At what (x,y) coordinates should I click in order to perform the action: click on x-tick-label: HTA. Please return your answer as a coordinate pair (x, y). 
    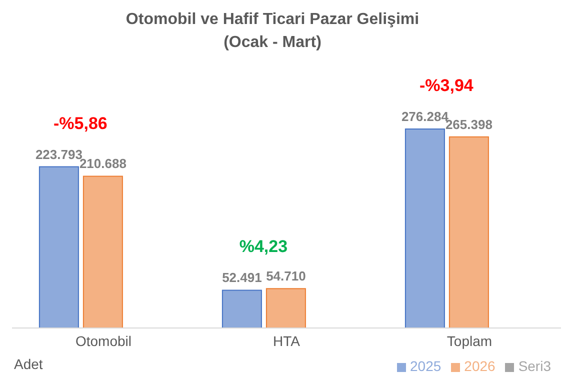
    Looking at the image, I should click on (287, 340).